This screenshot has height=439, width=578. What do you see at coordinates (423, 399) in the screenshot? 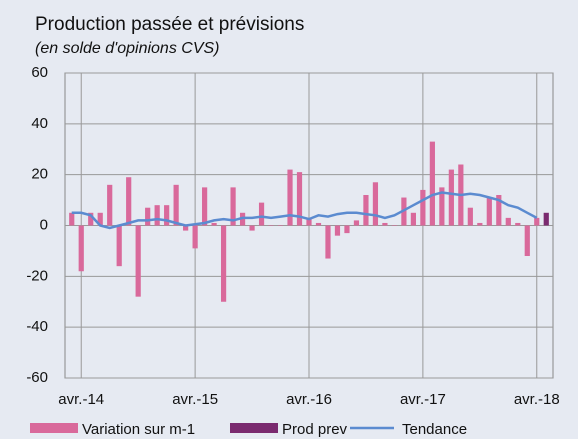
I see `x-tick-label: avr.-17` at bounding box center [423, 399].